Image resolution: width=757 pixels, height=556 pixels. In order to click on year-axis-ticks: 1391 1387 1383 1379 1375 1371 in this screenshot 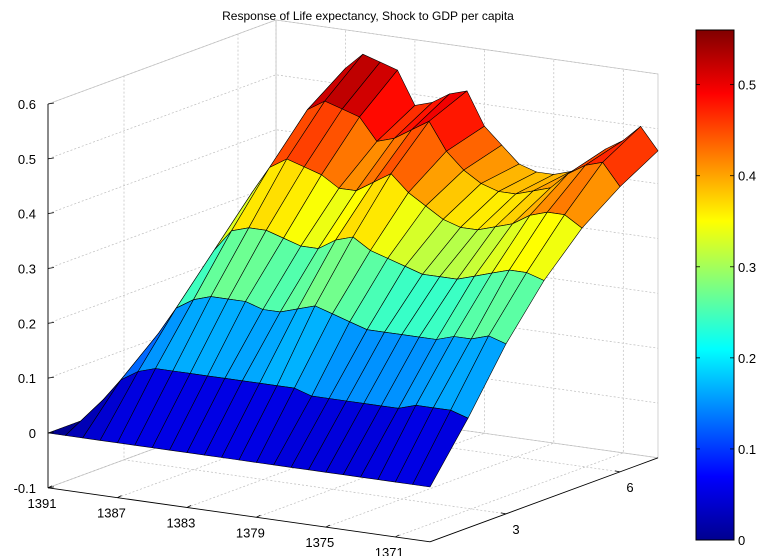, I will do `click(216, 520)`.